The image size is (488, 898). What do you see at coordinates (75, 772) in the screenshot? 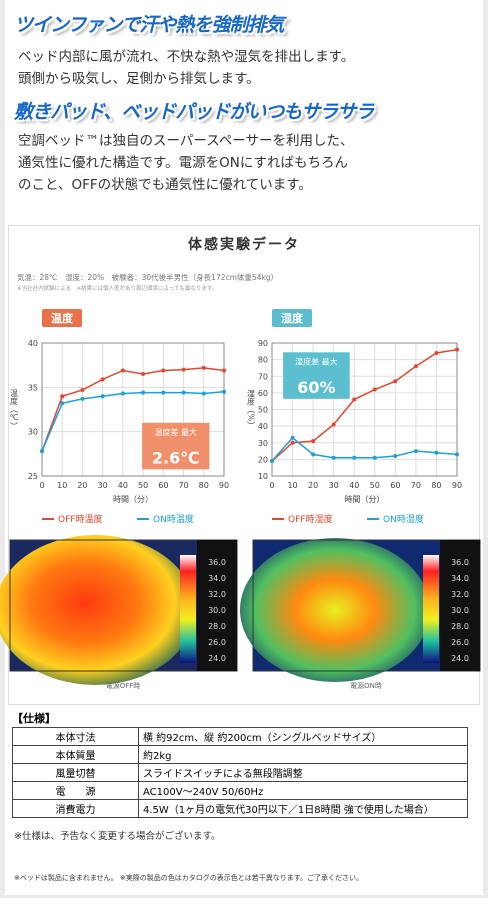
I see `spec-key: 風量切替` at bounding box center [75, 772].